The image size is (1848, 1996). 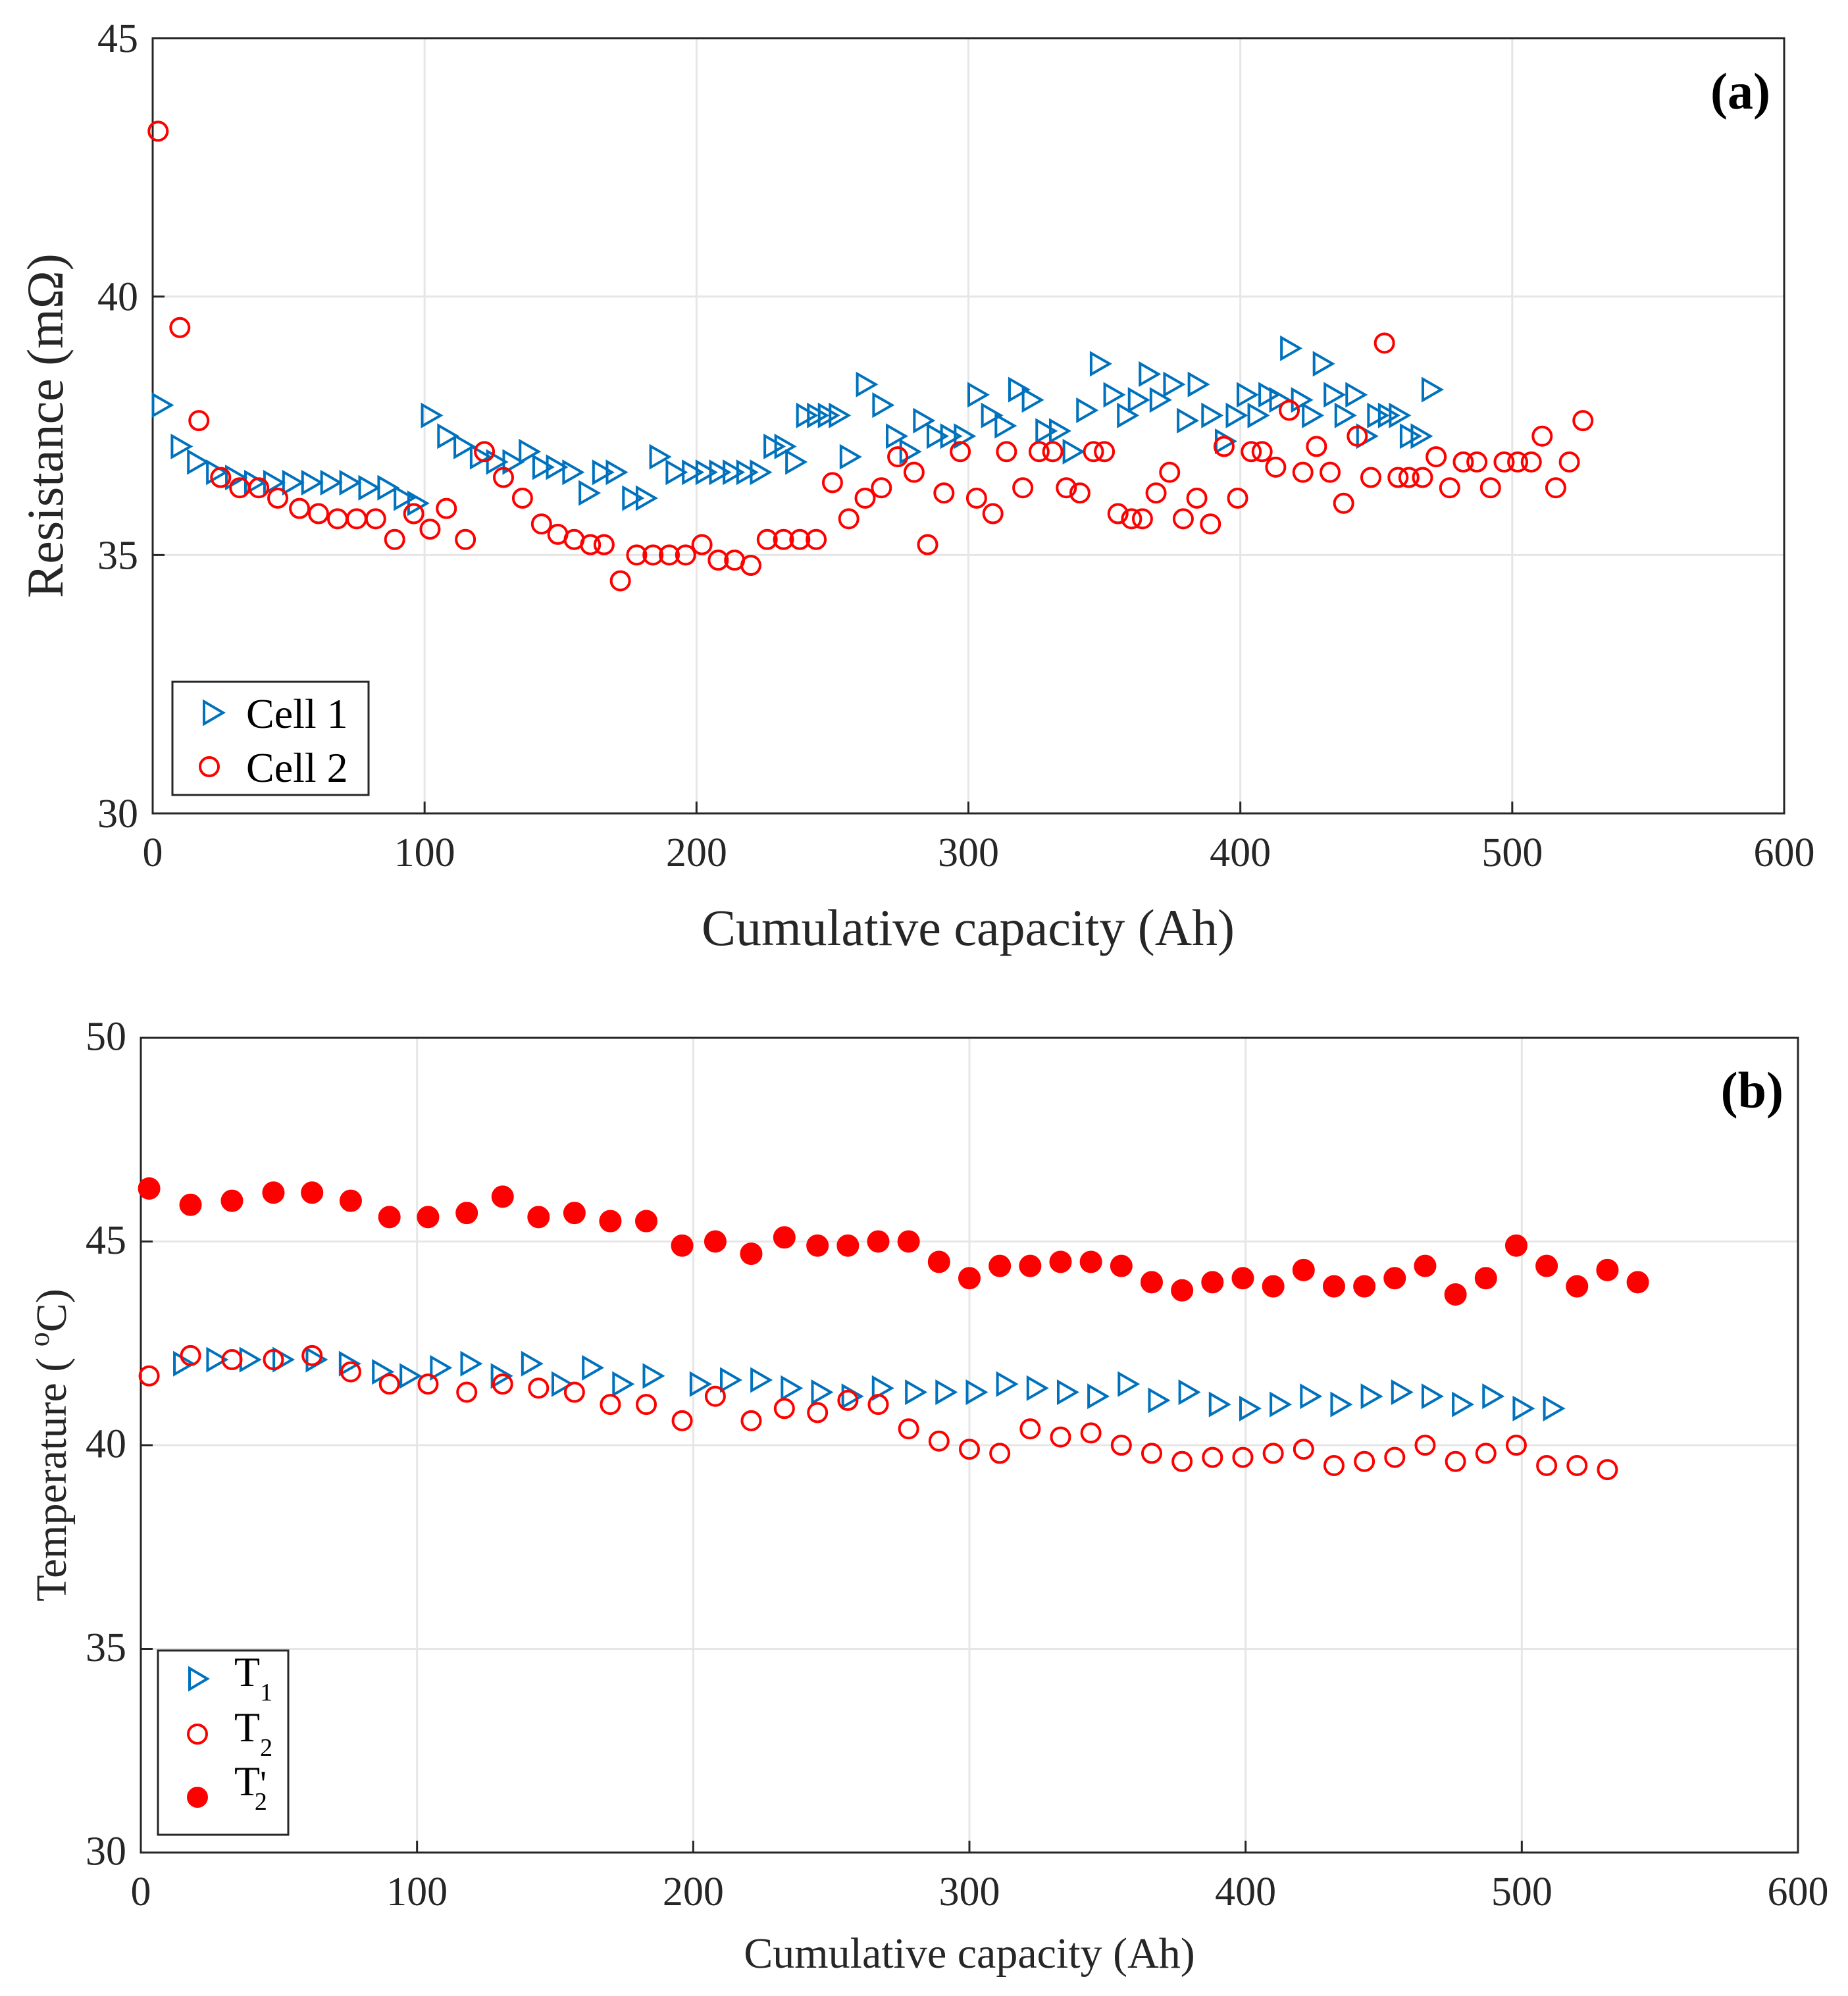 I want to click on chart-b-xtick-label: 400, so click(x=1245, y=1892).